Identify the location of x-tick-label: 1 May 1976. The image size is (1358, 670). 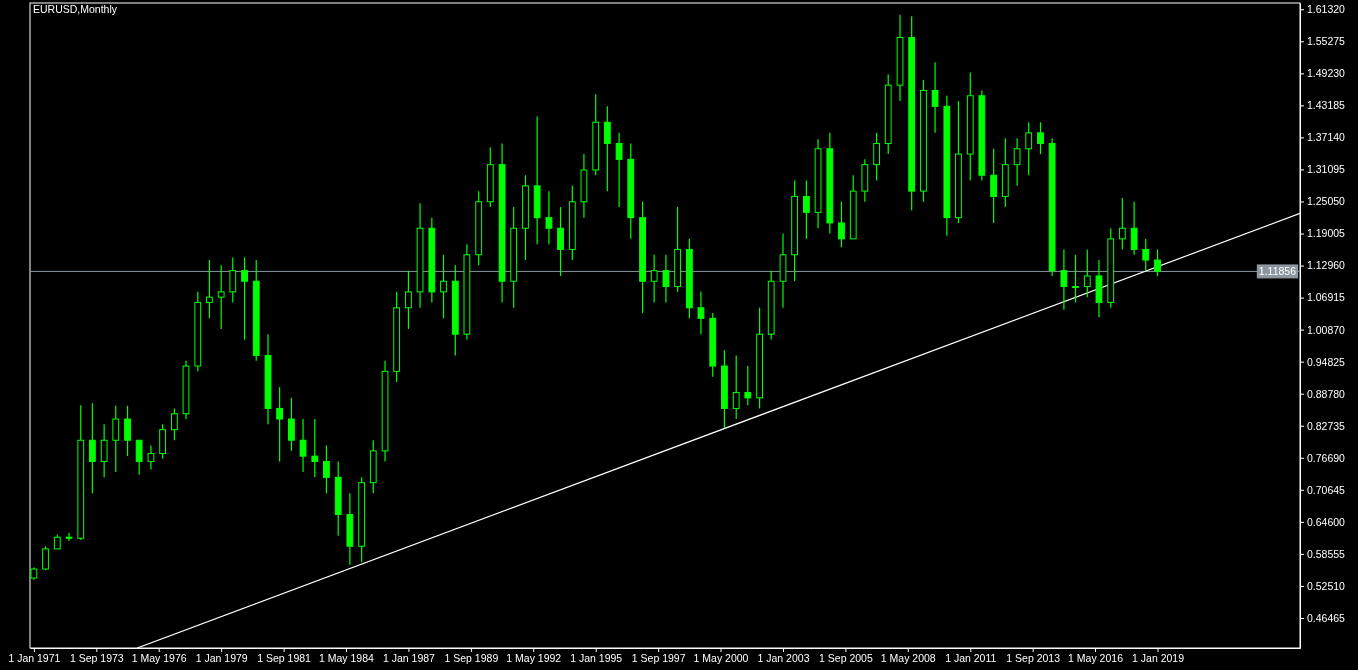
(159, 658).